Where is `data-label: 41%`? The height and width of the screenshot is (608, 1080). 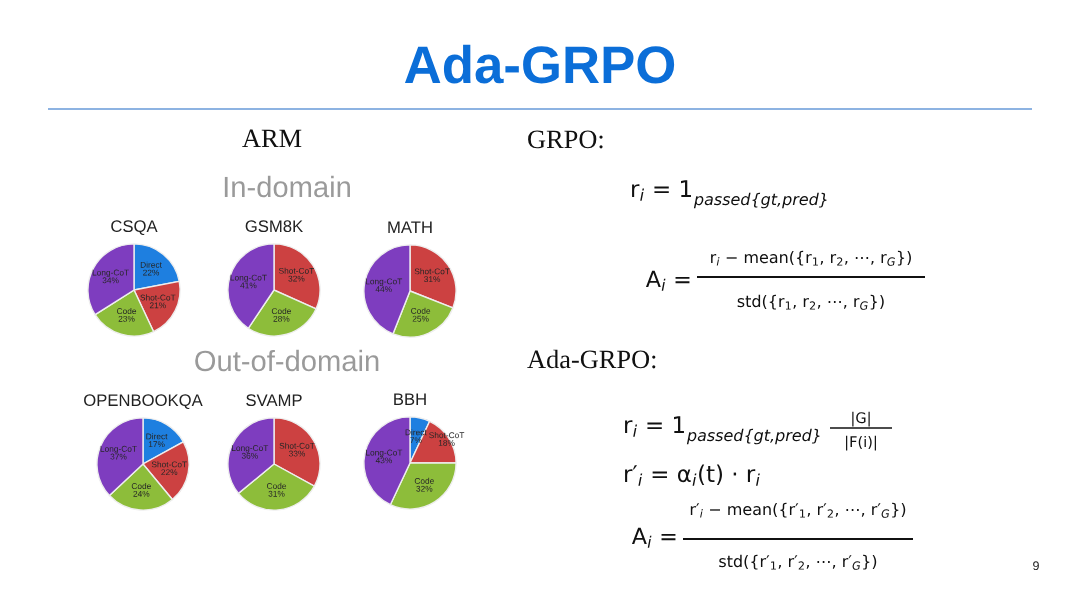 data-label: 41% is located at coordinates (248, 285).